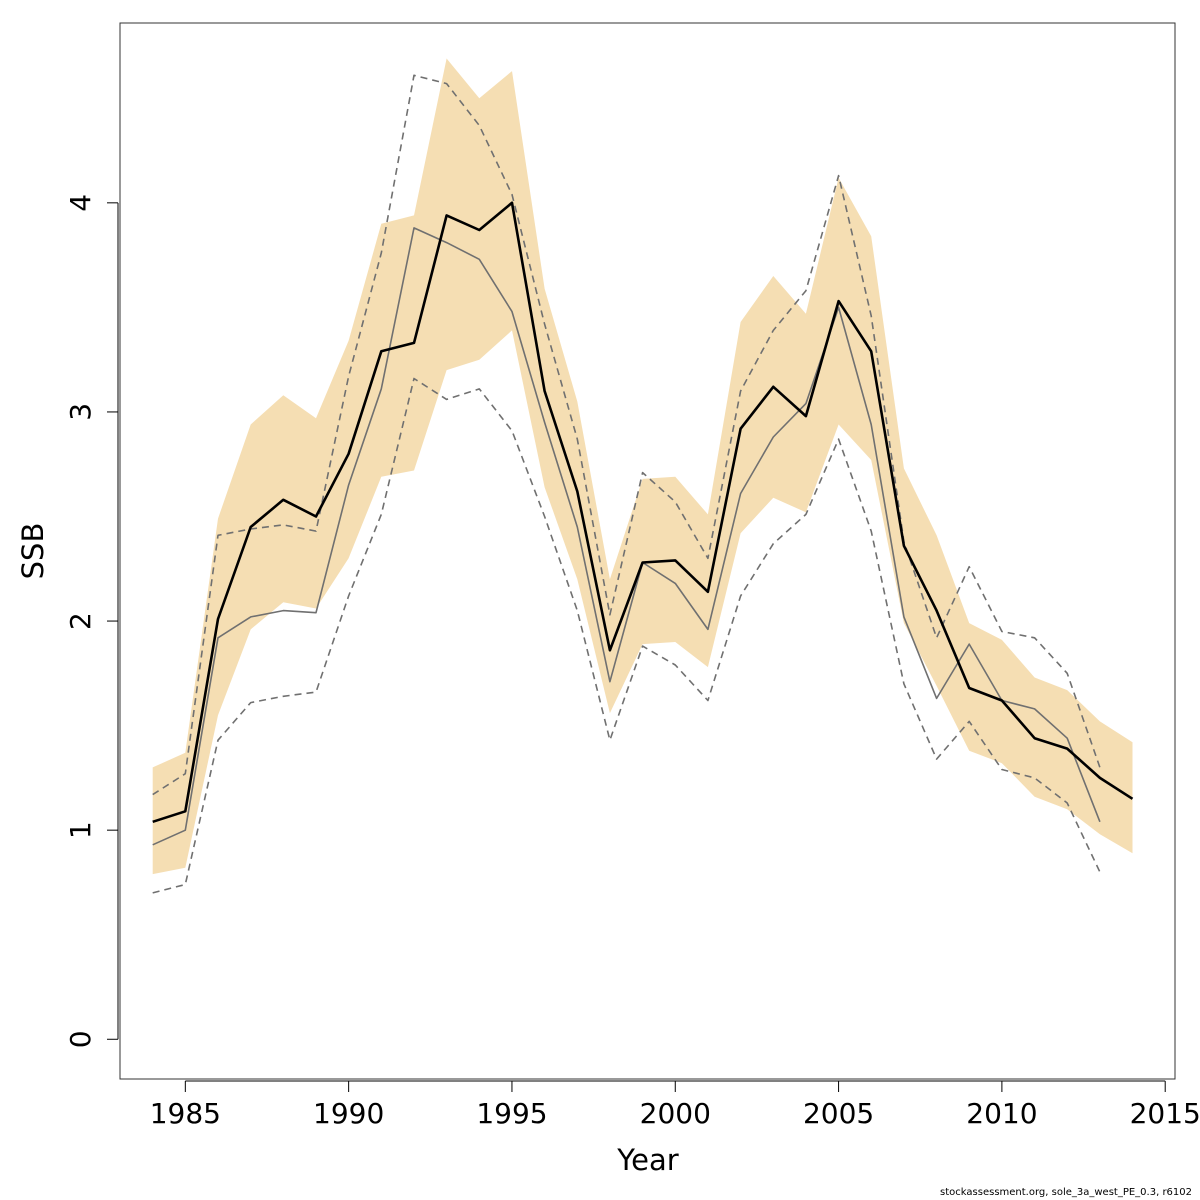  I want to click on x-tick-label: 1985, so click(185, 1113).